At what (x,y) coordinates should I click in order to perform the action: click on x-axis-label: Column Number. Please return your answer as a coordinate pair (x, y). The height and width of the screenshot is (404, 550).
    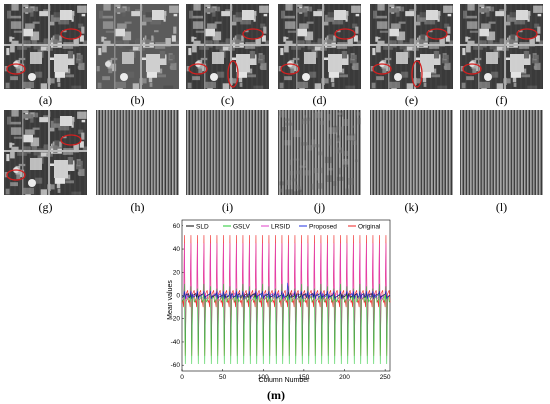
    Looking at the image, I should click on (285, 380).